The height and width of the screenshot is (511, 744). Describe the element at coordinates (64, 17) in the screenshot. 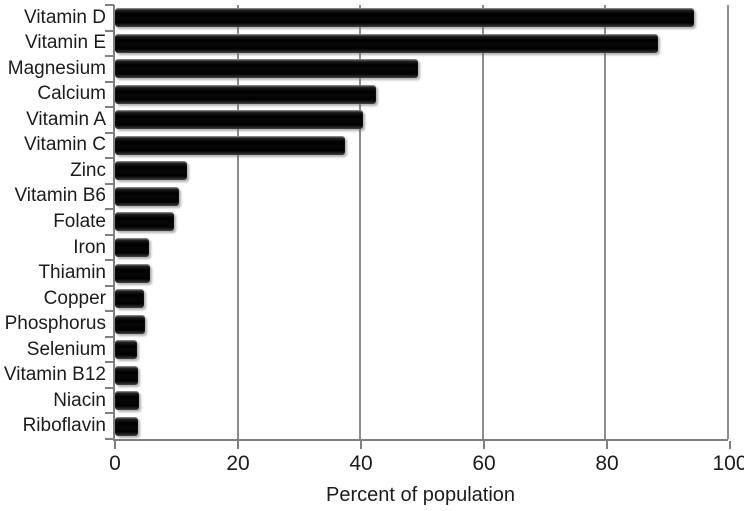

I see `category-label: Vitamin D` at that location.